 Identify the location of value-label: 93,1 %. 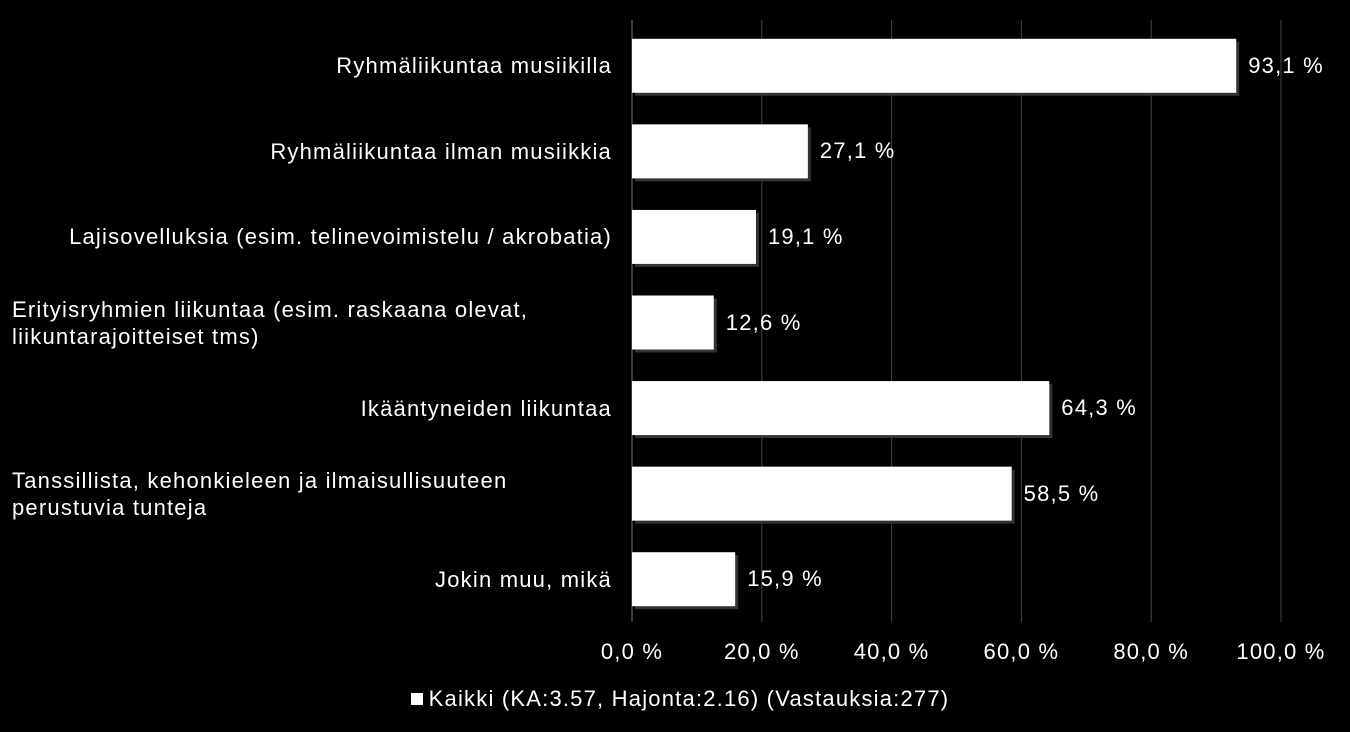
(1286, 65).